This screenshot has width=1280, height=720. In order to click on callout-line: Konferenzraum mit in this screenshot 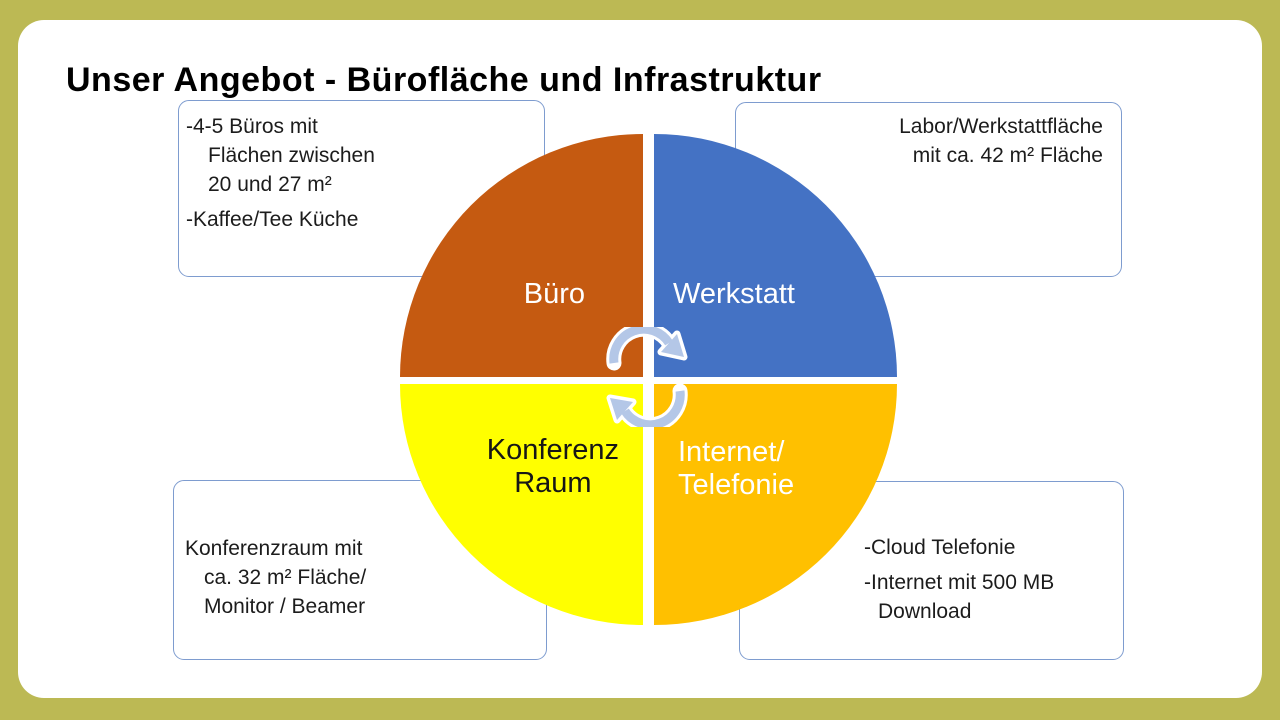, I will do `click(274, 548)`.